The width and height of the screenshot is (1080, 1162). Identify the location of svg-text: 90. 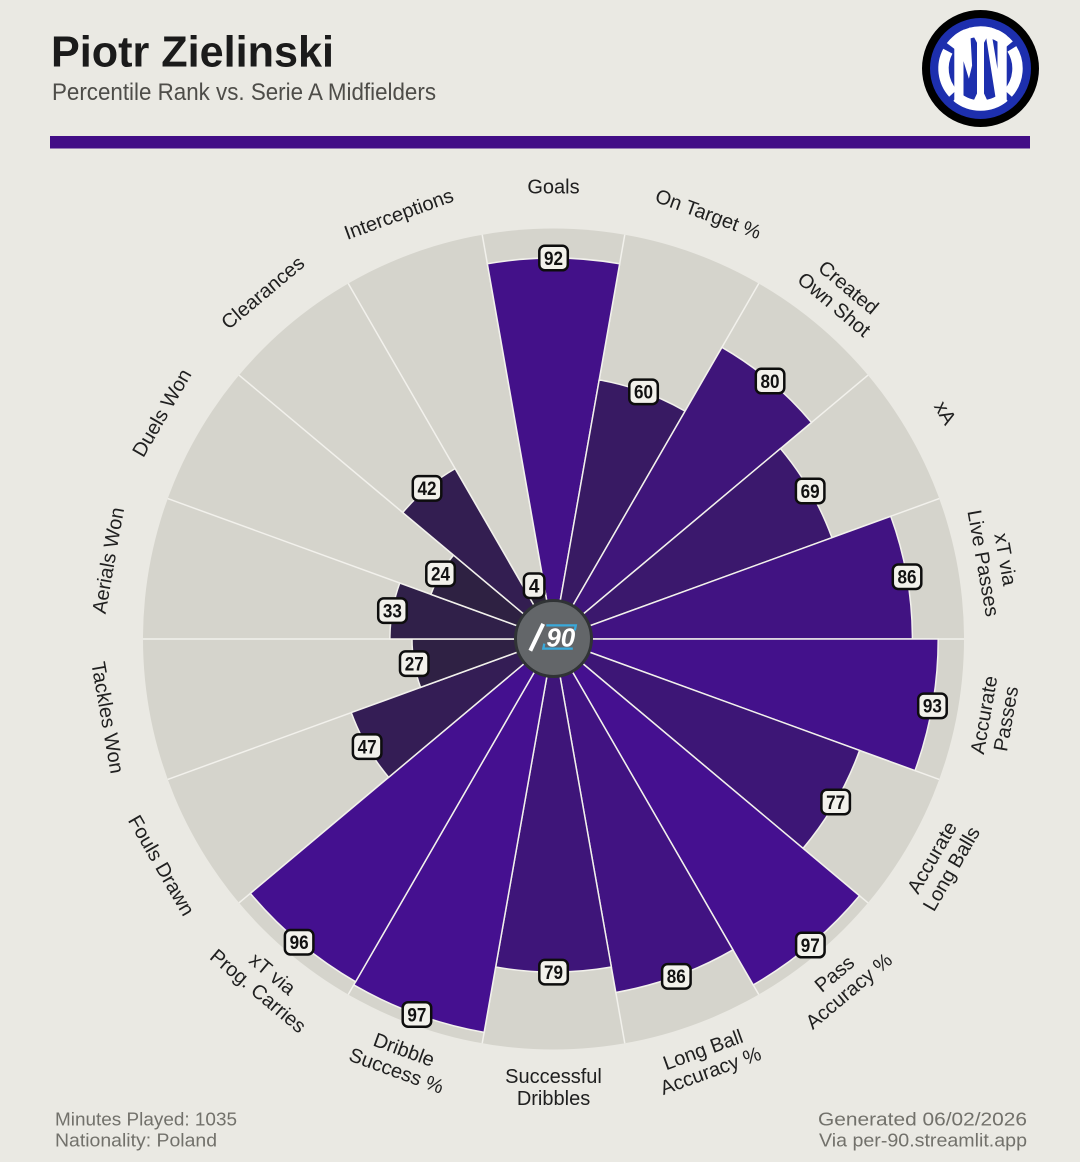
(560, 638).